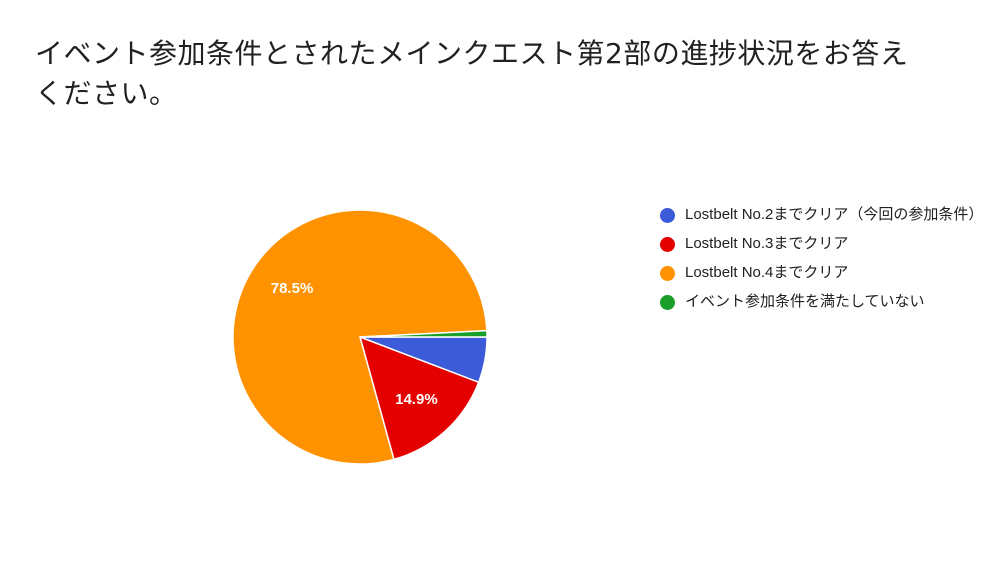 This screenshot has width=1000, height=563. I want to click on legend-label-no3: Lostbelt No.3までクリア, so click(767, 243).